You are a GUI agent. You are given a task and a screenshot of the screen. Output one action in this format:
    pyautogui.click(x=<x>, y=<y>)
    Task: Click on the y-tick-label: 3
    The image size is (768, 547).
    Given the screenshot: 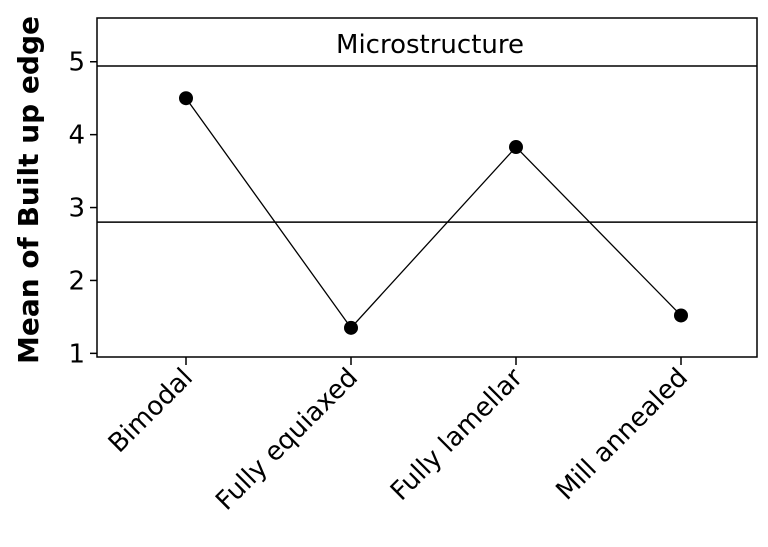 What is the action you would take?
    pyautogui.click(x=76, y=209)
    